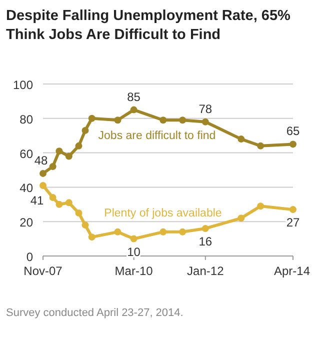  Describe the element at coordinates (292, 271) in the screenshot. I see `x-tick-label: Apr-14` at that location.